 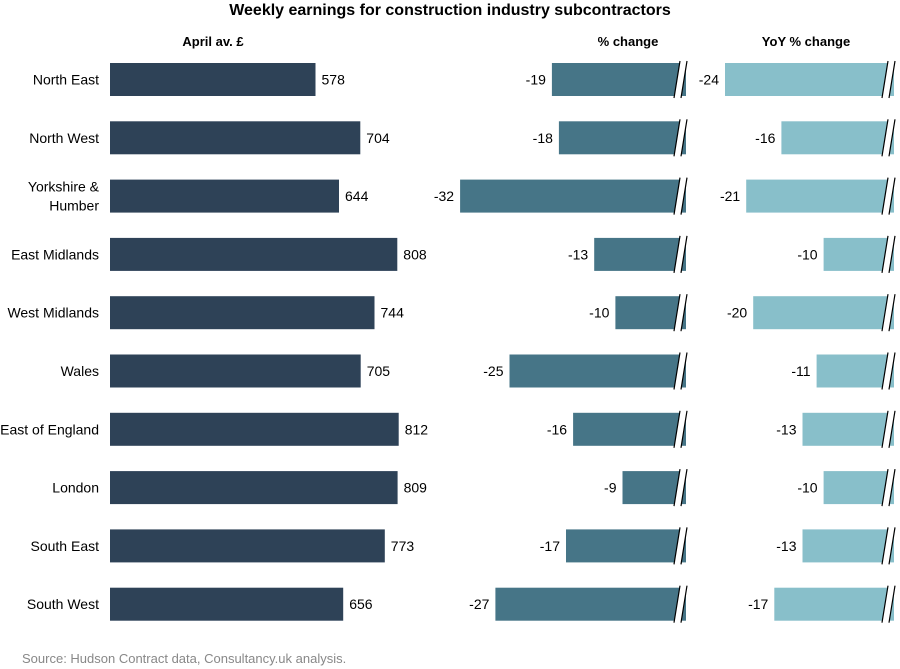 I want to click on data-label: -21, so click(x=730, y=196).